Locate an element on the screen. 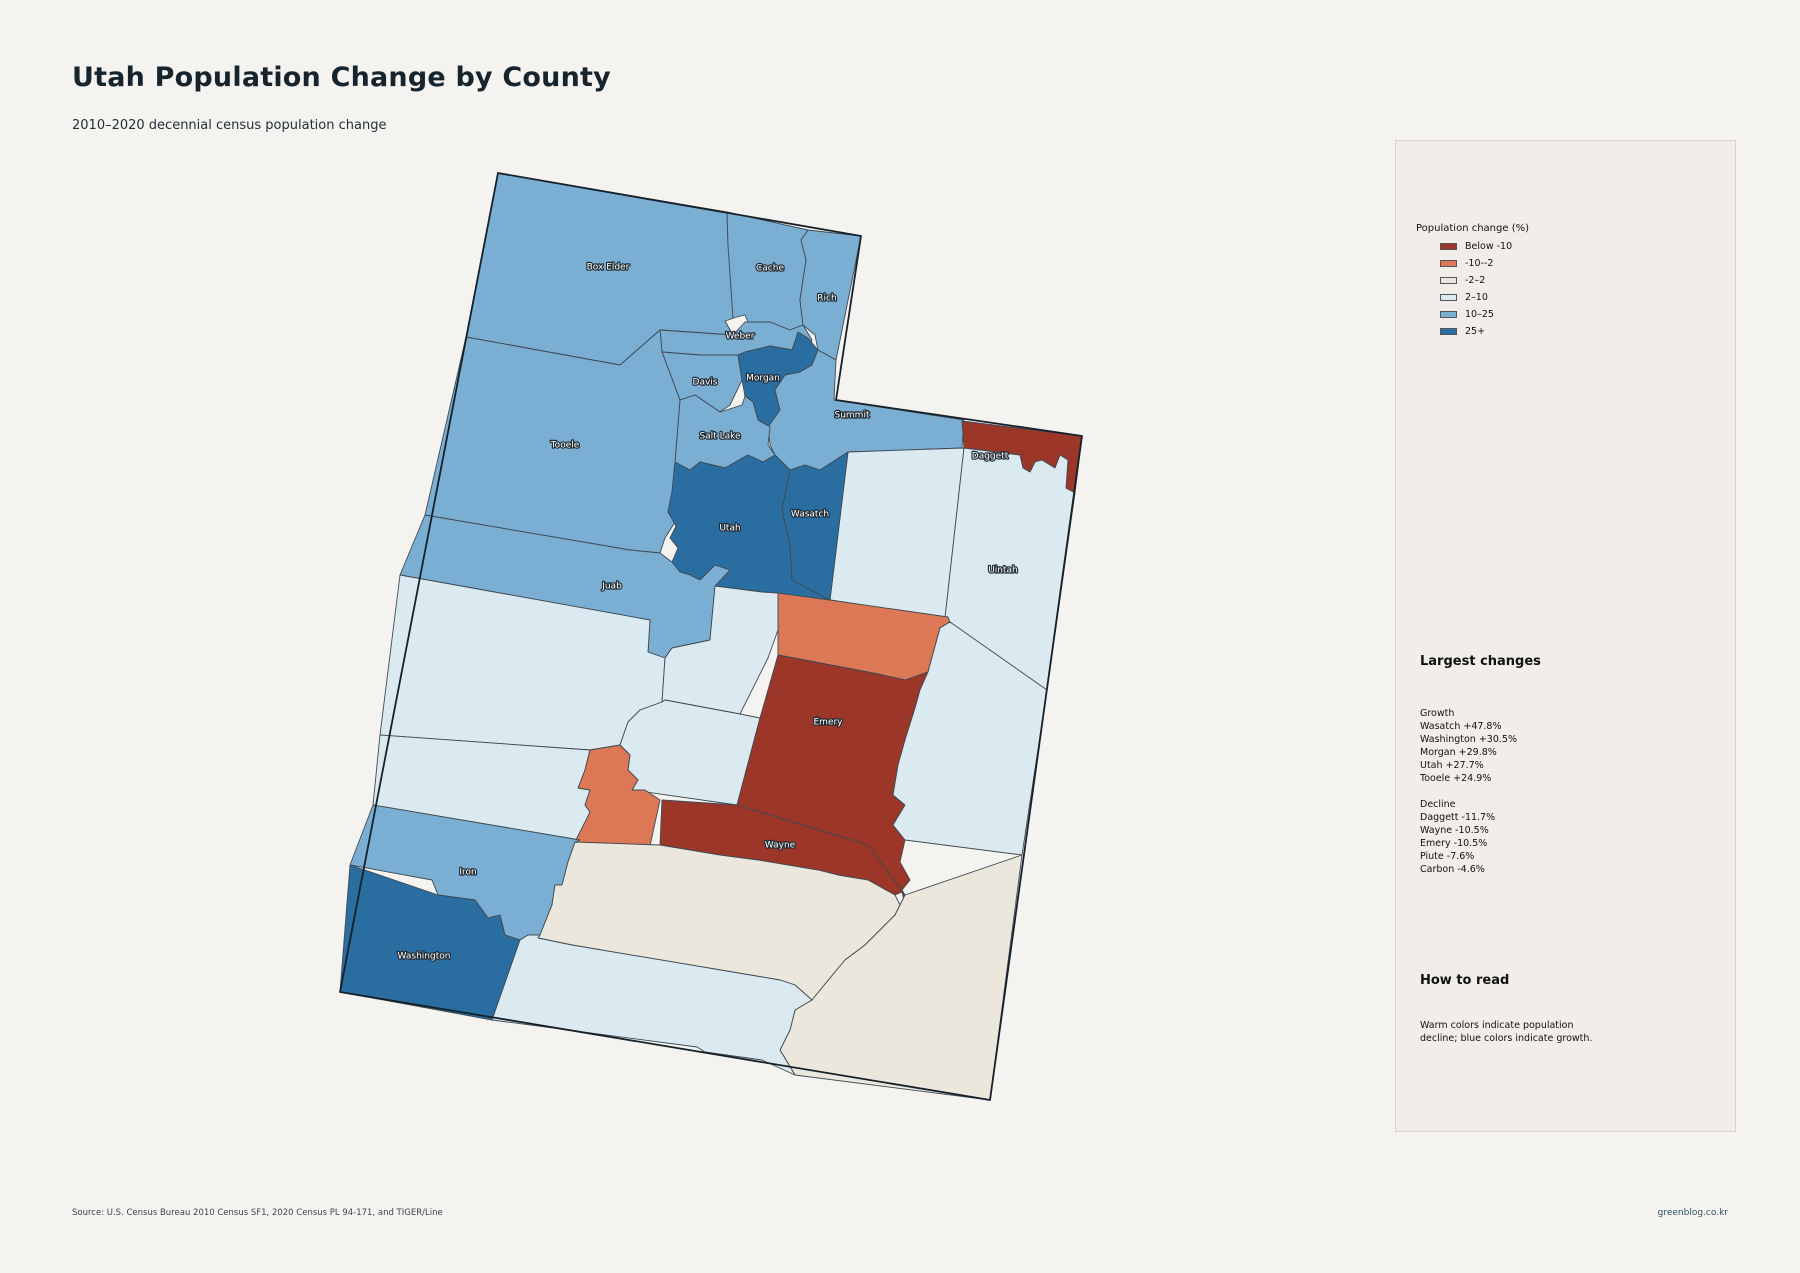 The height and width of the screenshot is (1273, 1800). county-label-summit: Summit is located at coordinates (852, 416).